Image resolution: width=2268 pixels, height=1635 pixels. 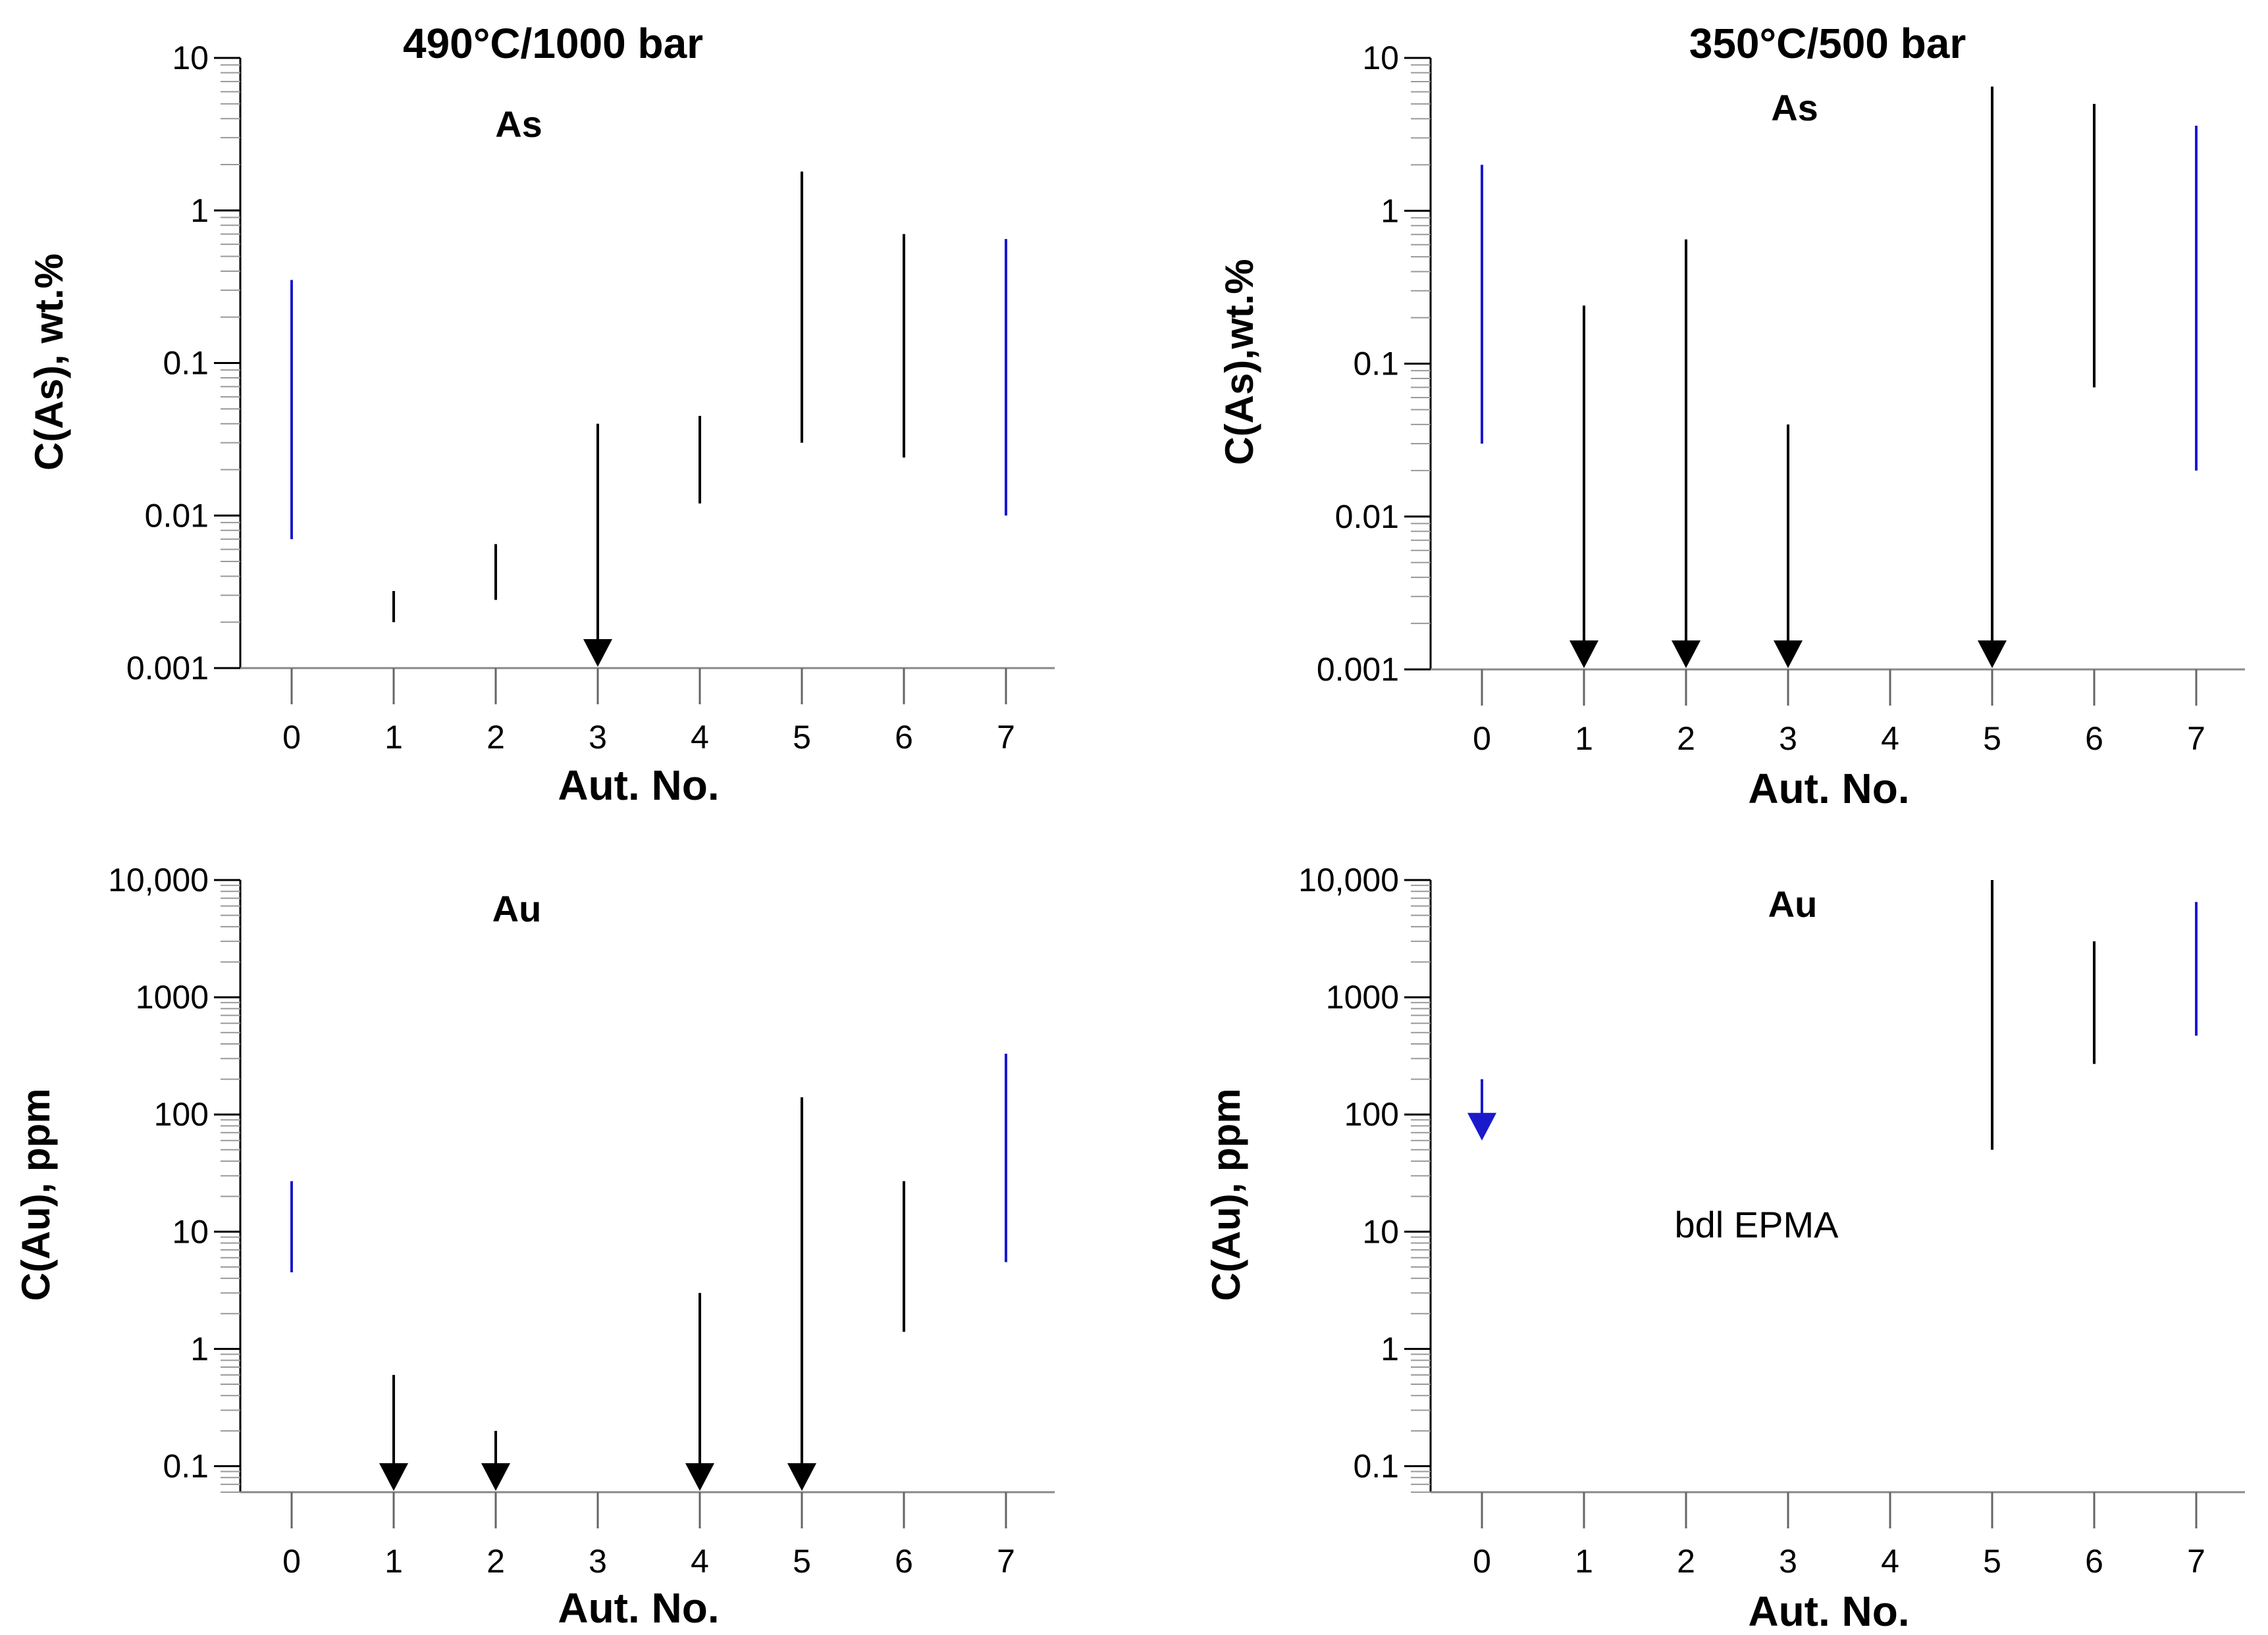 I want to click on bdl-epma-annotation: bdl EPMA, so click(x=1757, y=1224).